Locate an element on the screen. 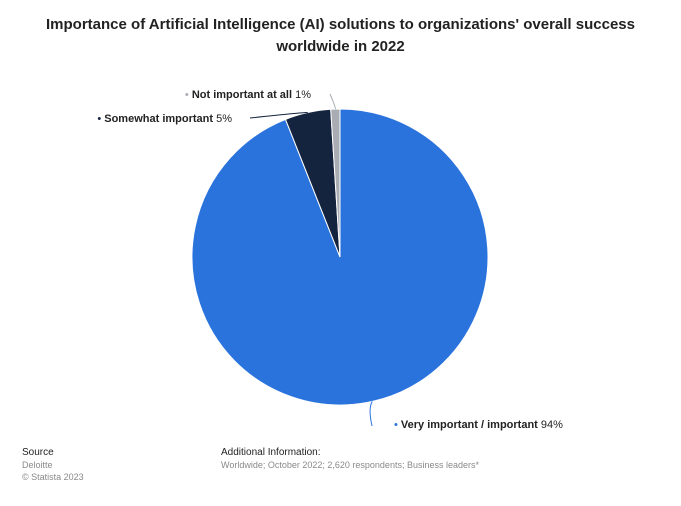 This screenshot has height=506, width=681. source-label: Source is located at coordinates (38, 452).